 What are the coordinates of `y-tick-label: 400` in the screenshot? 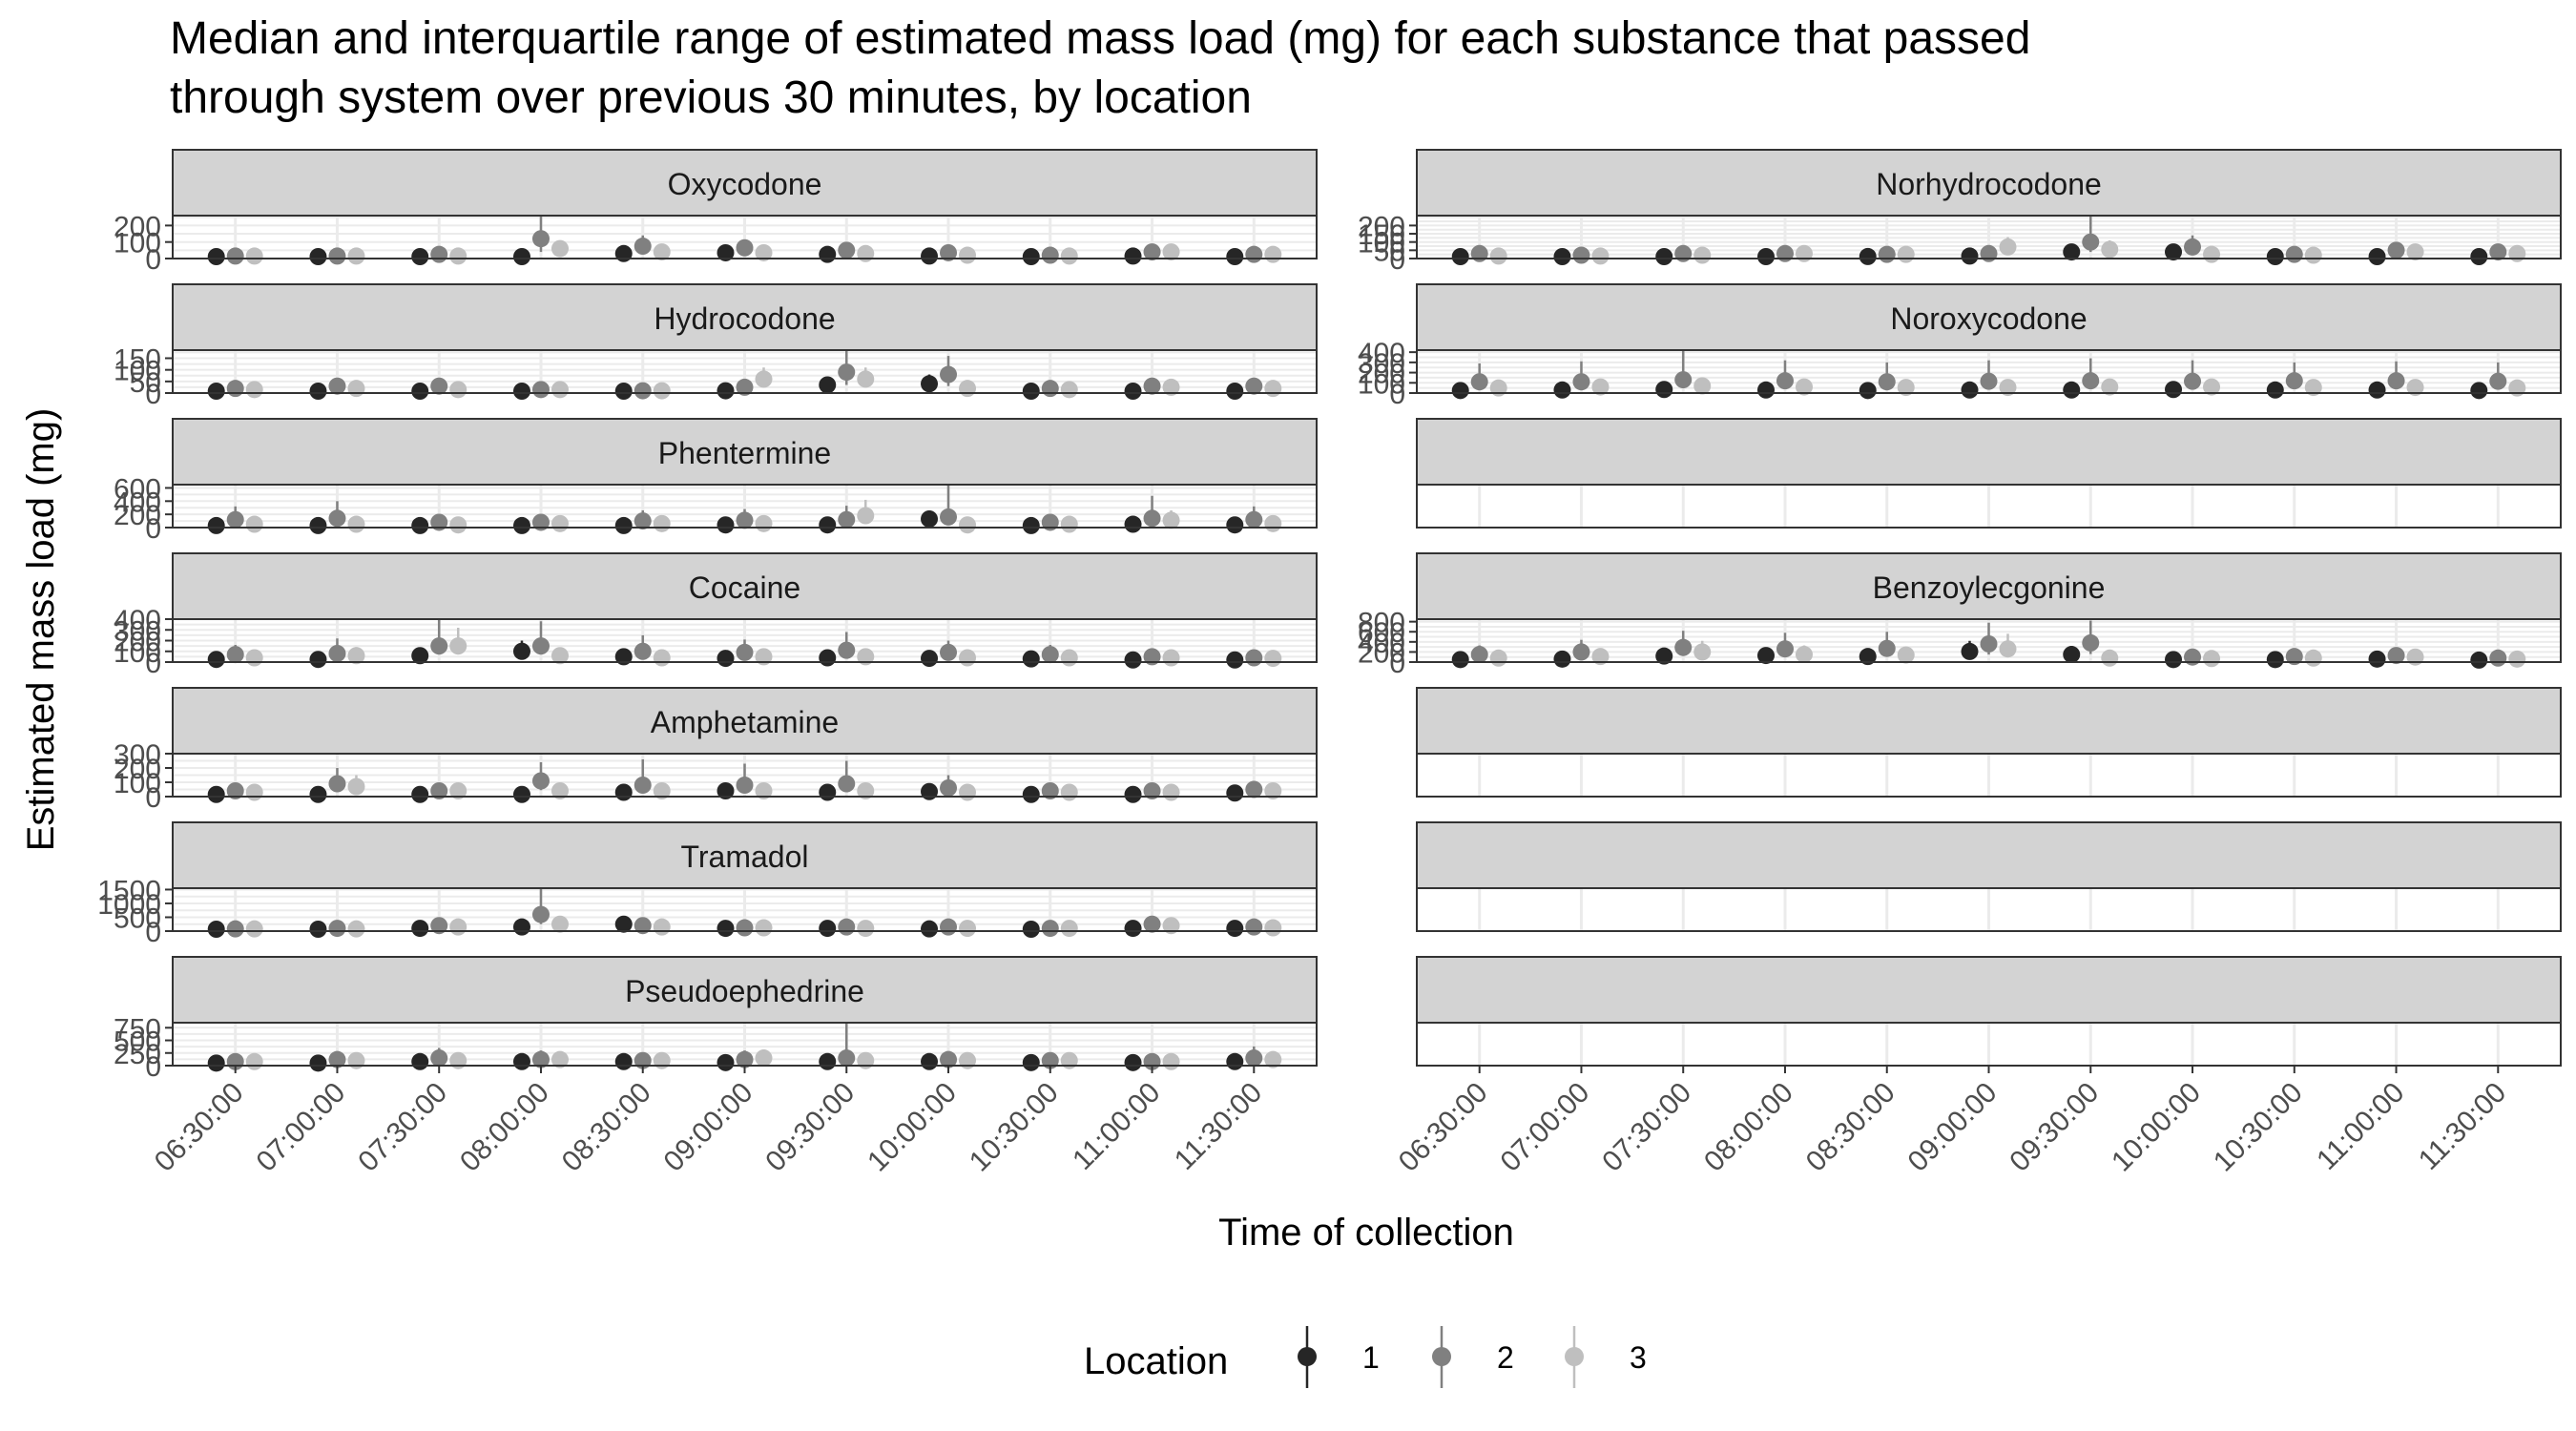 It's located at (137, 503).